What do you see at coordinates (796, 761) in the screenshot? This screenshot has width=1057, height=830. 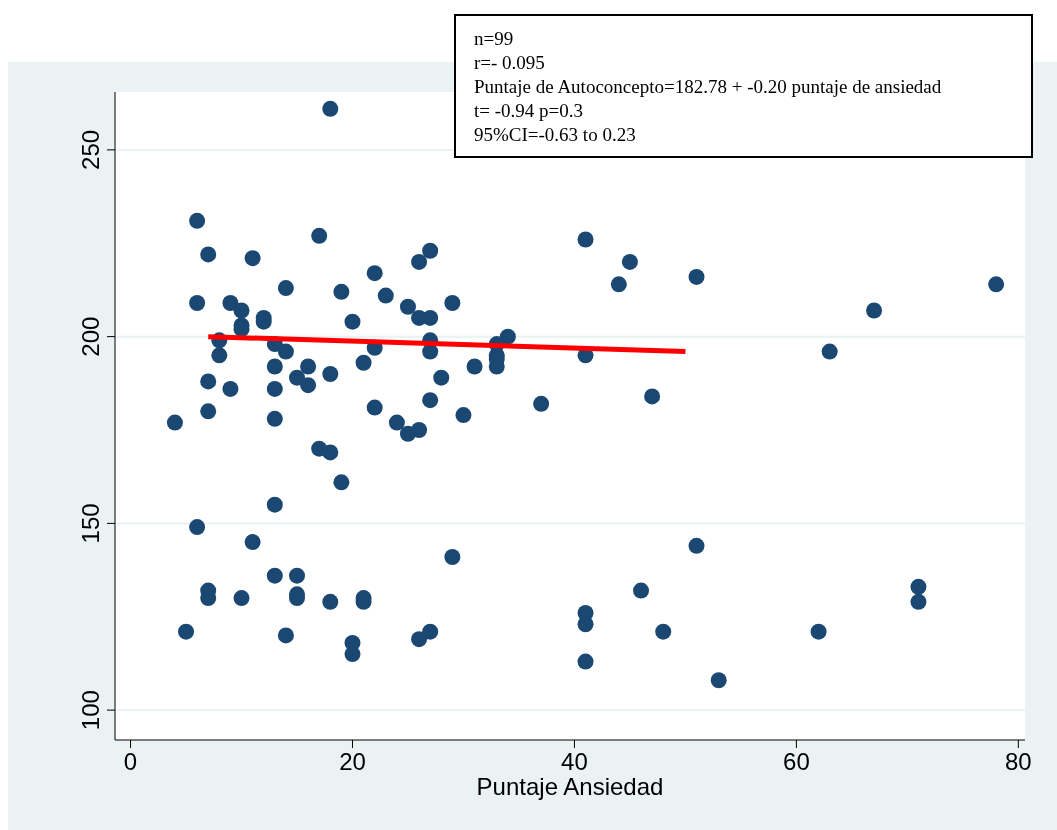 I see `x-tick-label: 60` at bounding box center [796, 761].